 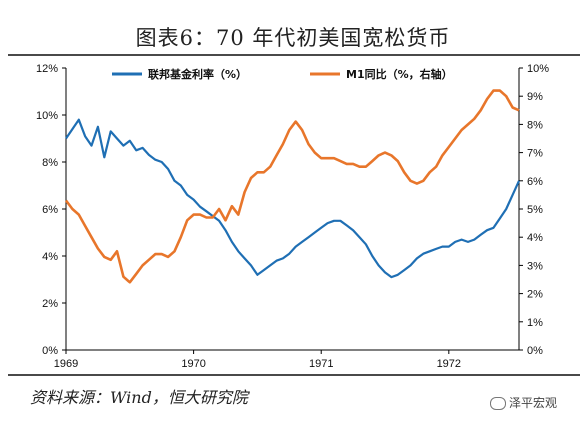 I want to click on bottom-divider, so click(x=294, y=375).